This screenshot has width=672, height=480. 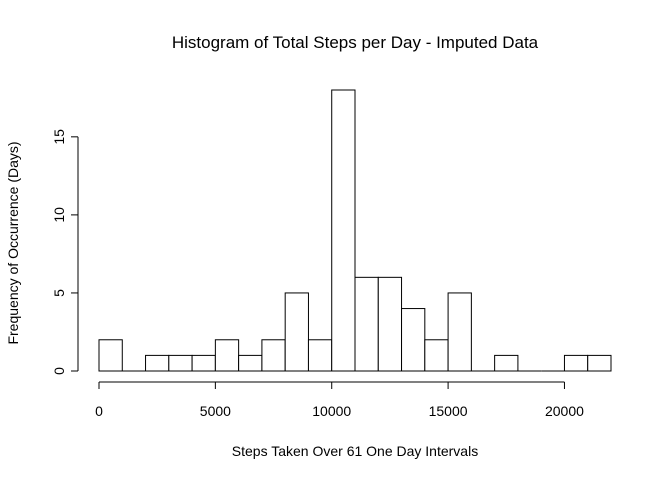 What do you see at coordinates (448, 411) in the screenshot?
I see `x-tick-label: 15000` at bounding box center [448, 411].